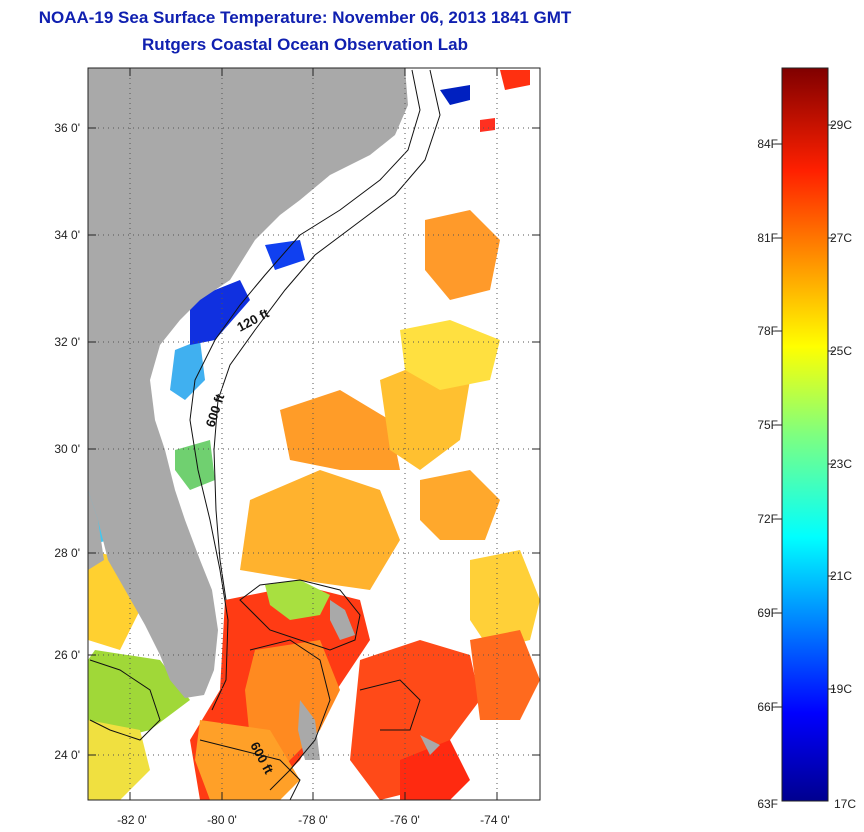  What do you see at coordinates (67, 755) in the screenshot?
I see `lat-label: 24 0'` at bounding box center [67, 755].